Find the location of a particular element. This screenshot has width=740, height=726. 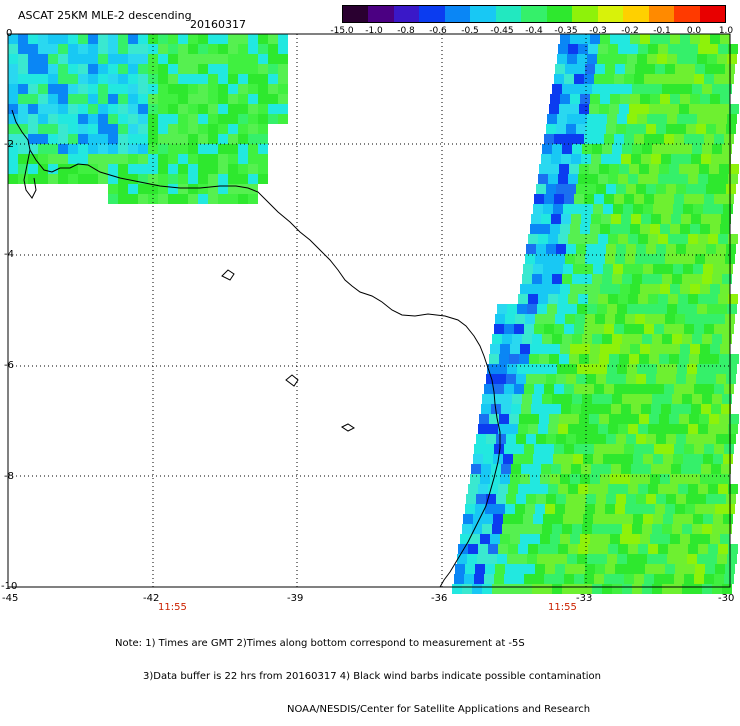

colorbar-swatch is located at coordinates (534, 14).